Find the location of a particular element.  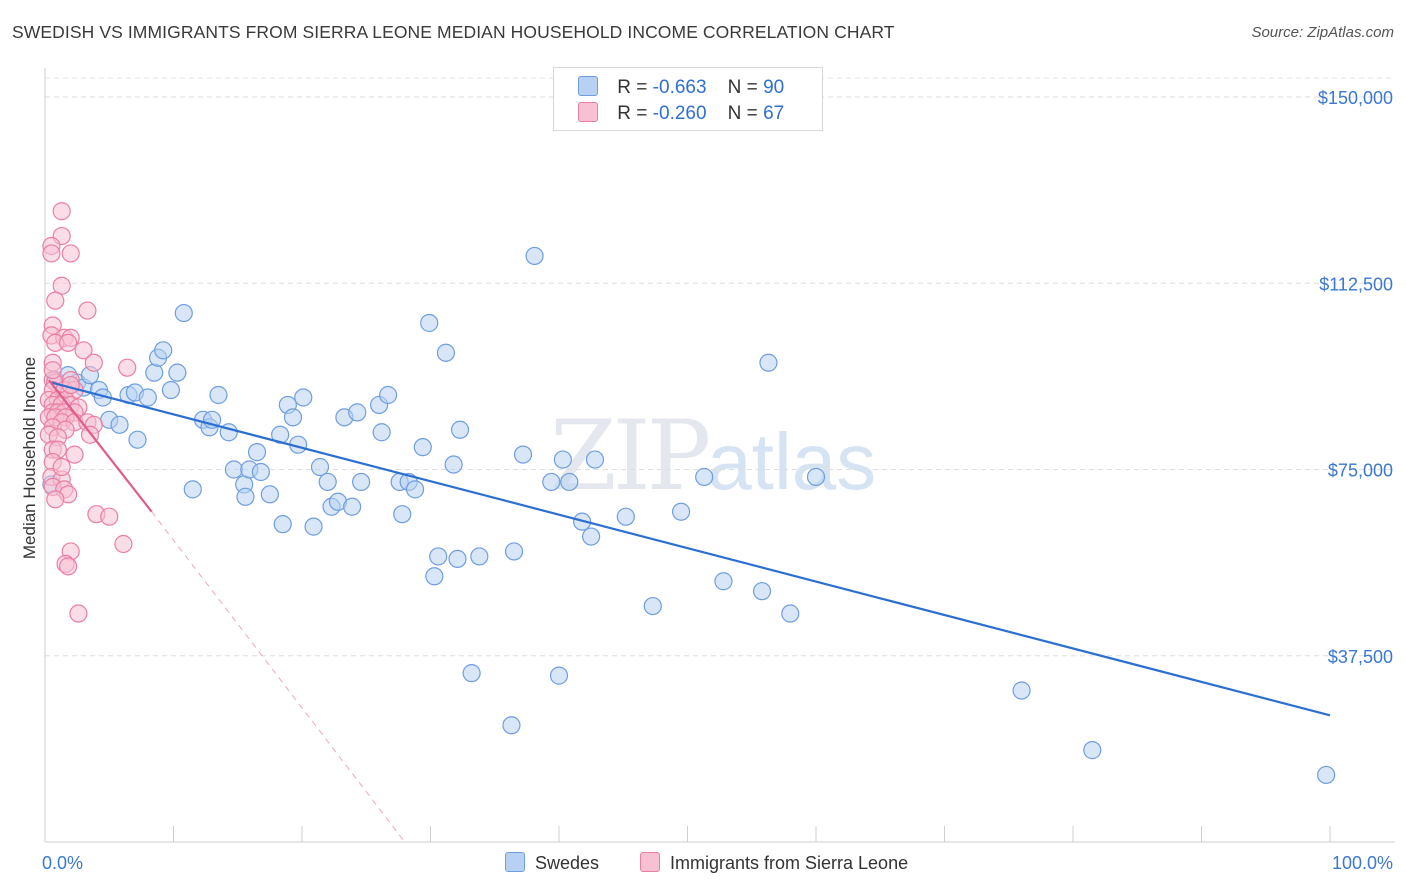

sierra-n-label: N = is located at coordinates (742, 113).